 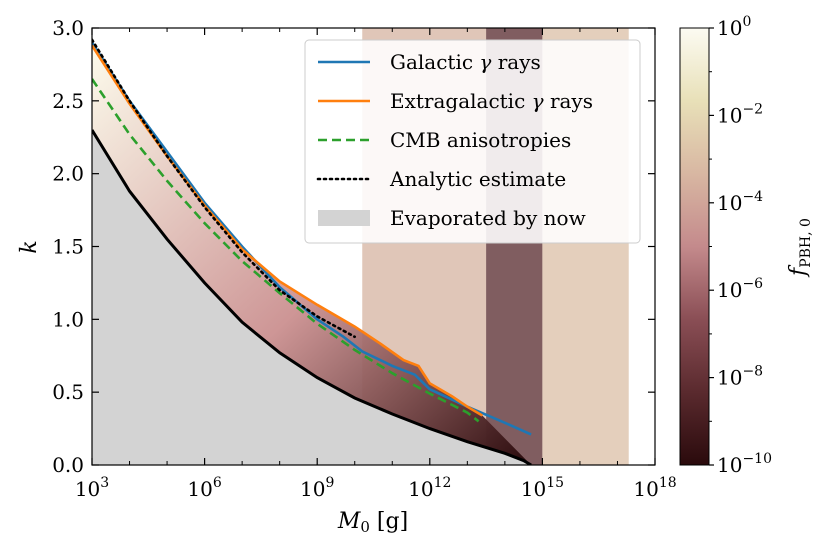 I want to click on colorbar-tick-label-2: 10⁻⁴, so click(x=740, y=202).